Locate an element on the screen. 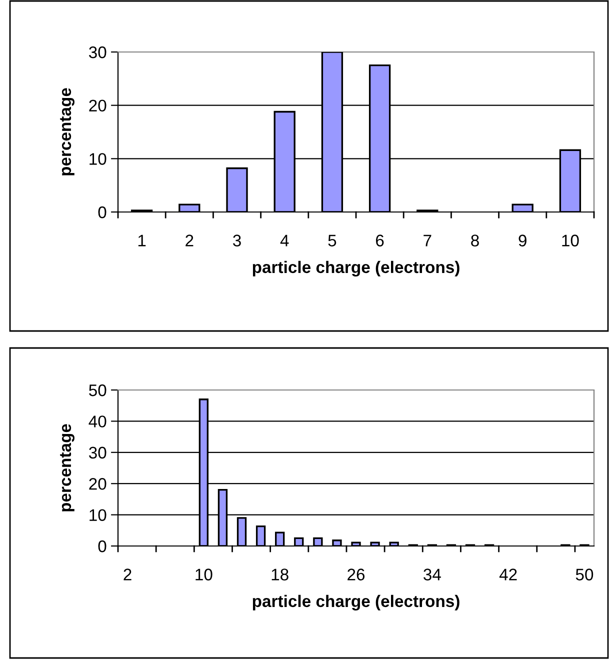 The image size is (610, 660). x-tick-label: 3 is located at coordinates (237, 240).